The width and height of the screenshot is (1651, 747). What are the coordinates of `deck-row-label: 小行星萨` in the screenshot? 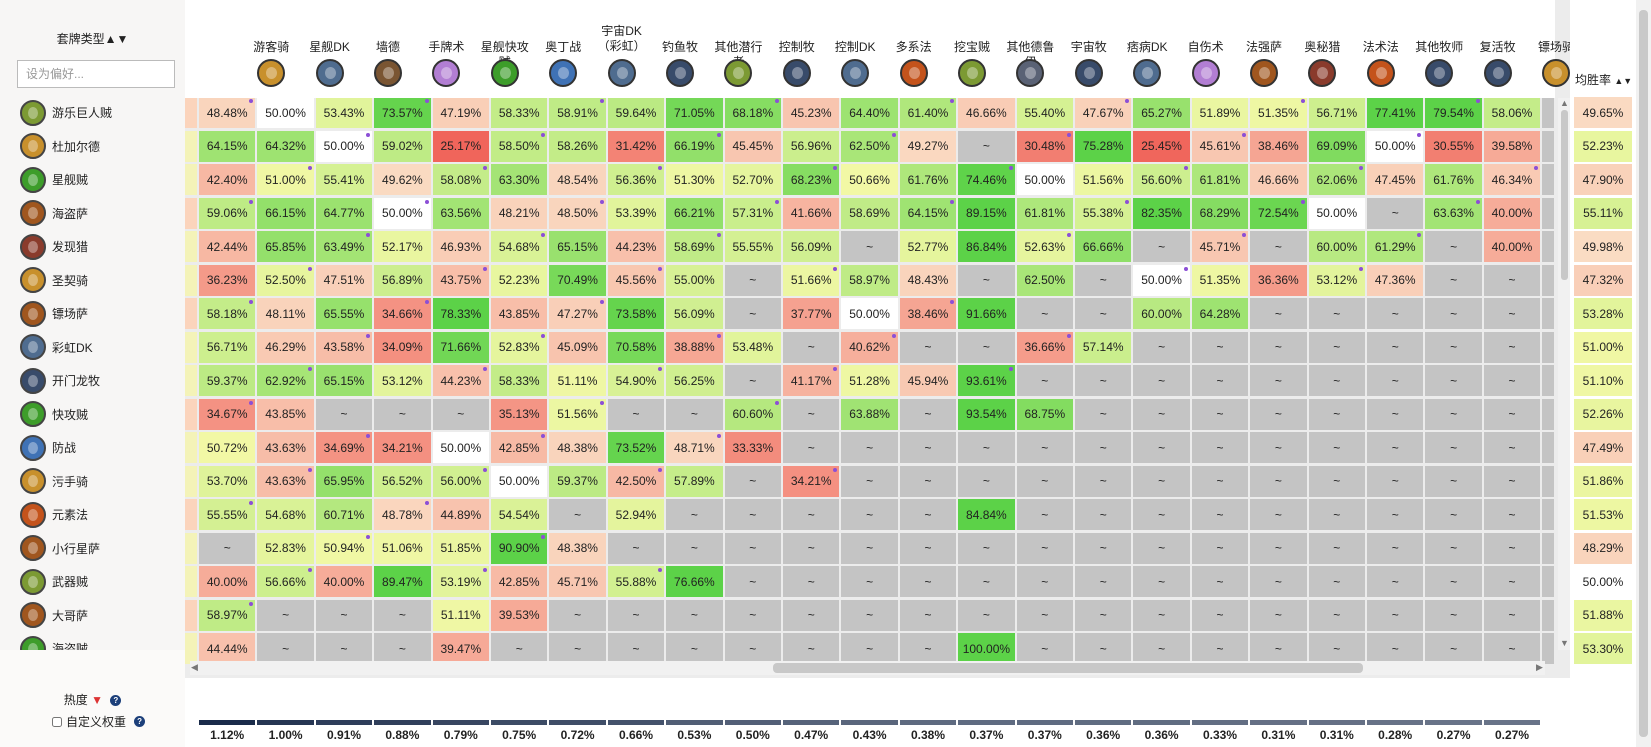 It's located at (92, 548).